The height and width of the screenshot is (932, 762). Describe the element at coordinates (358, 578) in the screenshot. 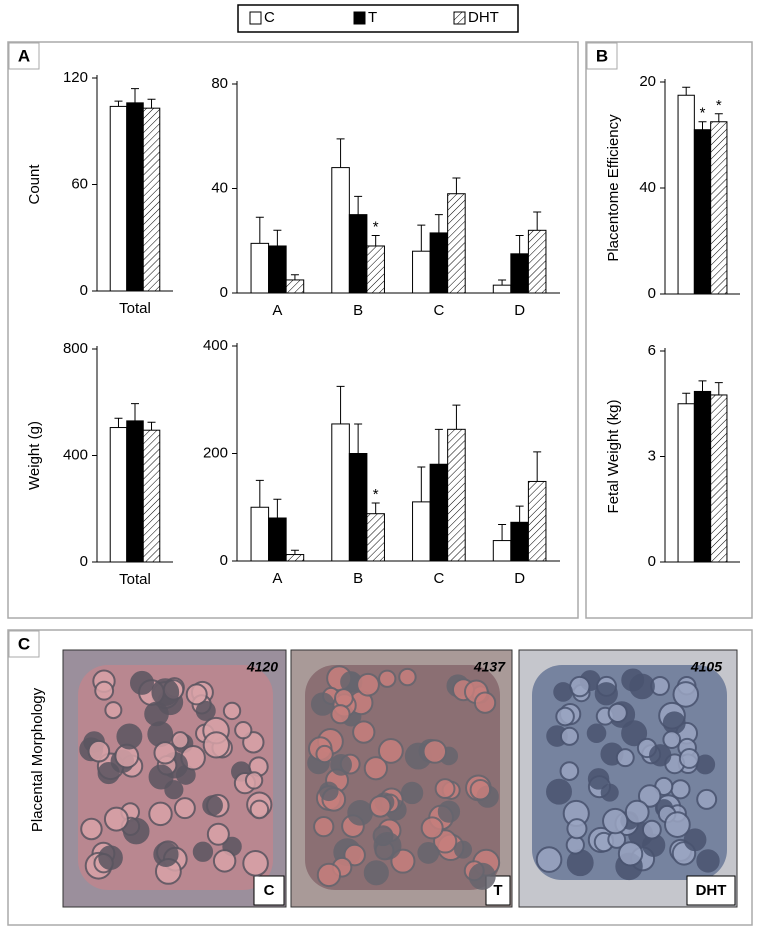

I see `x-tick-label: B` at that location.